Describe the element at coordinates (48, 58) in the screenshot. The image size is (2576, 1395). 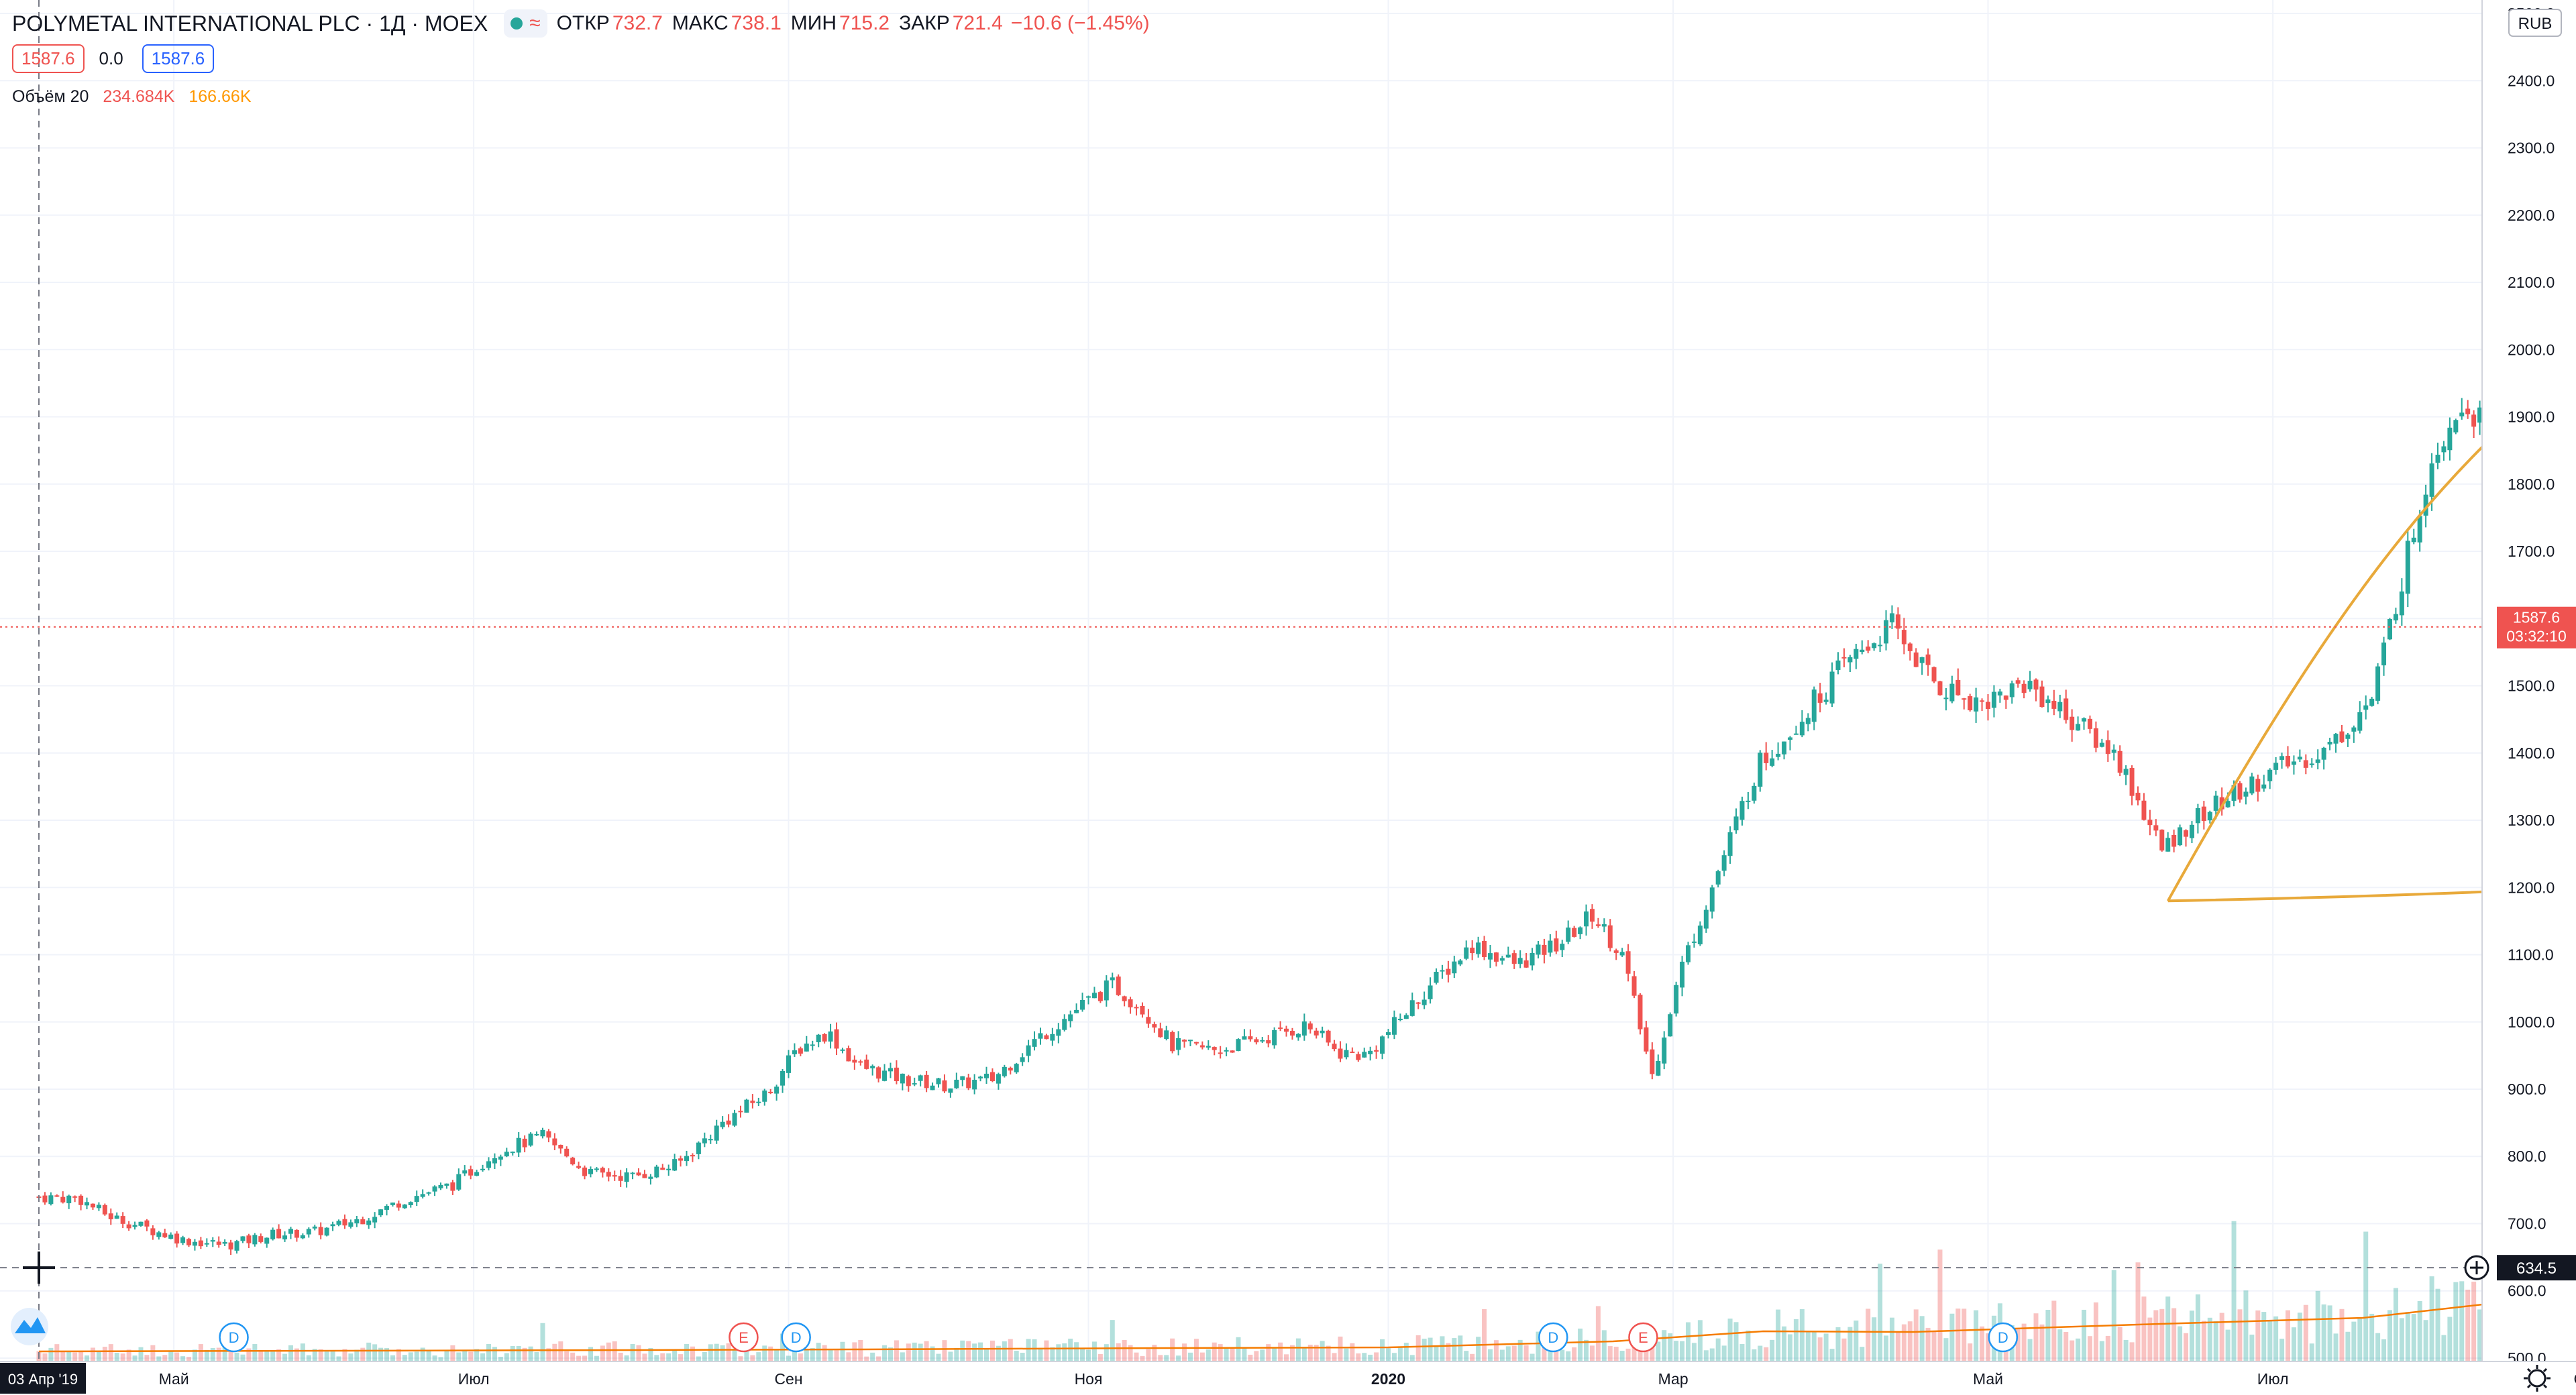
I see `sell-price-button: 1587.6` at that location.